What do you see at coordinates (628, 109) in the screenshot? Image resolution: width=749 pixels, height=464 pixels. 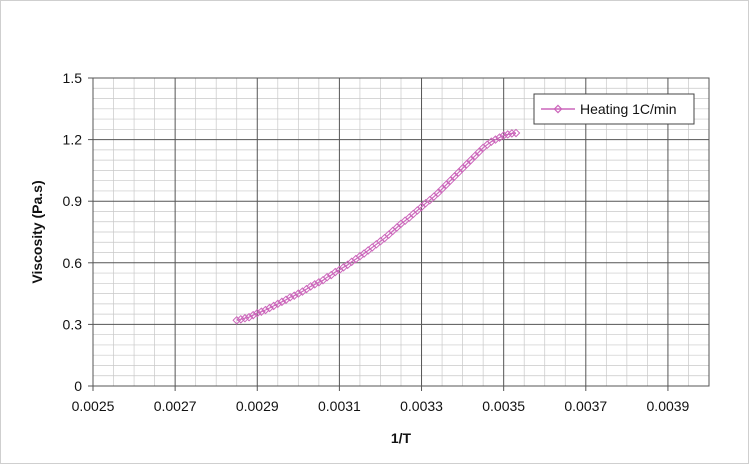 I see `legend-label: Heating 1C/min` at bounding box center [628, 109].